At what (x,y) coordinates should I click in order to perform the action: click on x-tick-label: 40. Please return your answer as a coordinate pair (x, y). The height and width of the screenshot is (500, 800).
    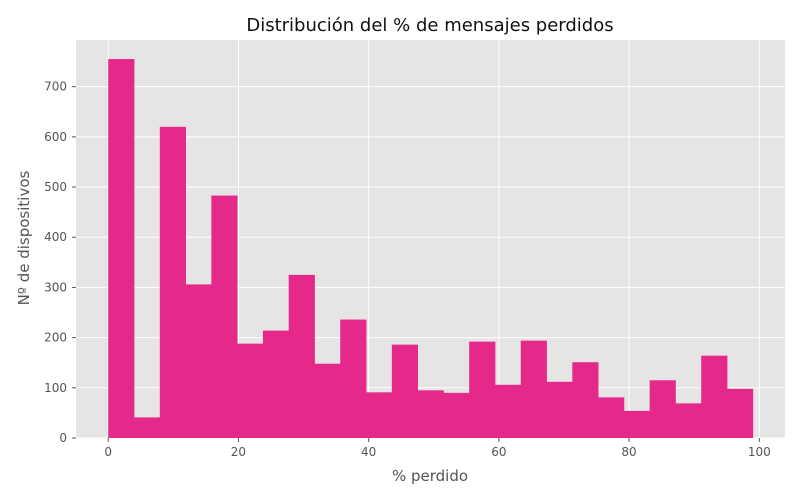
    Looking at the image, I should click on (368, 452).